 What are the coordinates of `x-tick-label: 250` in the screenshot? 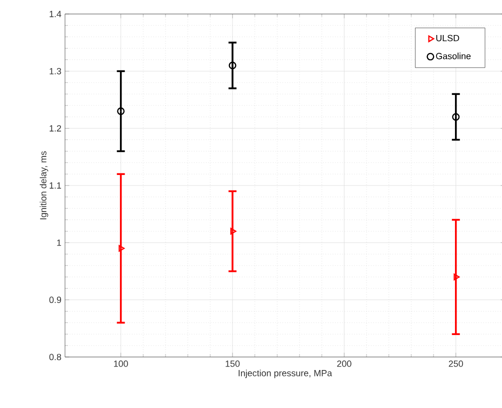 It's located at (455, 363).